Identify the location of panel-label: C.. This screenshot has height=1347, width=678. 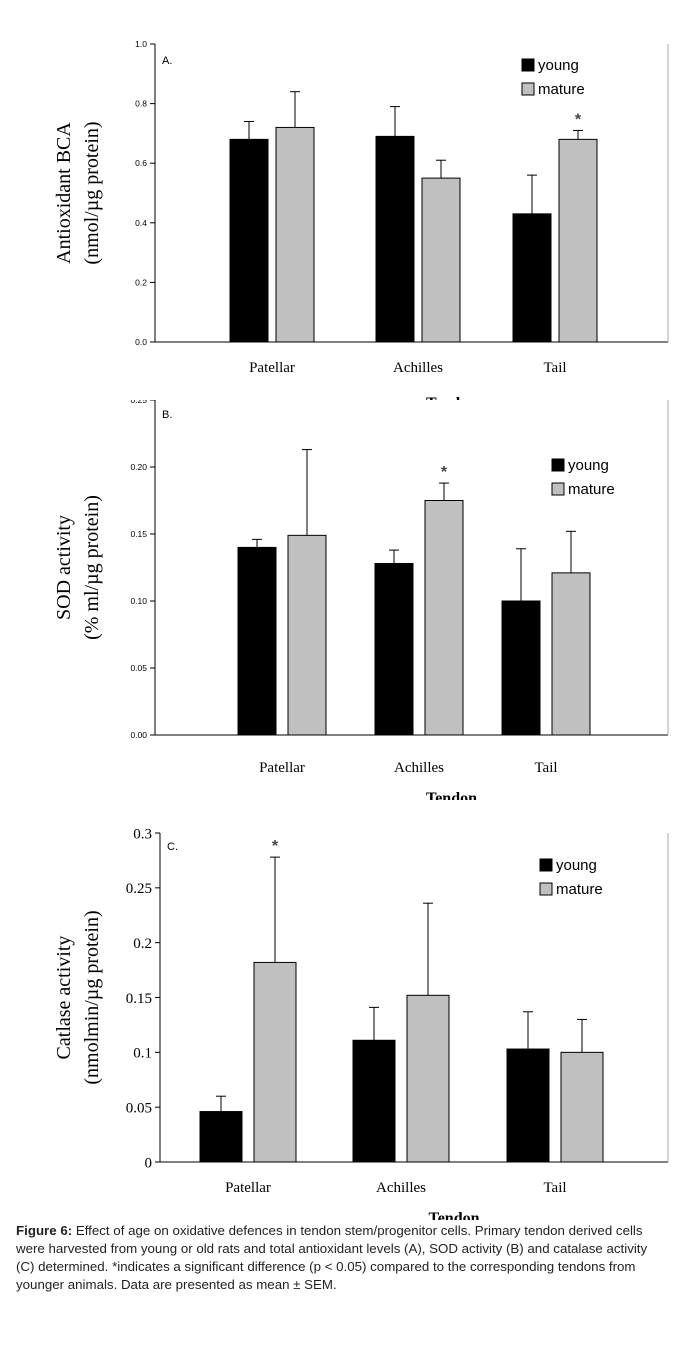
(172, 847).